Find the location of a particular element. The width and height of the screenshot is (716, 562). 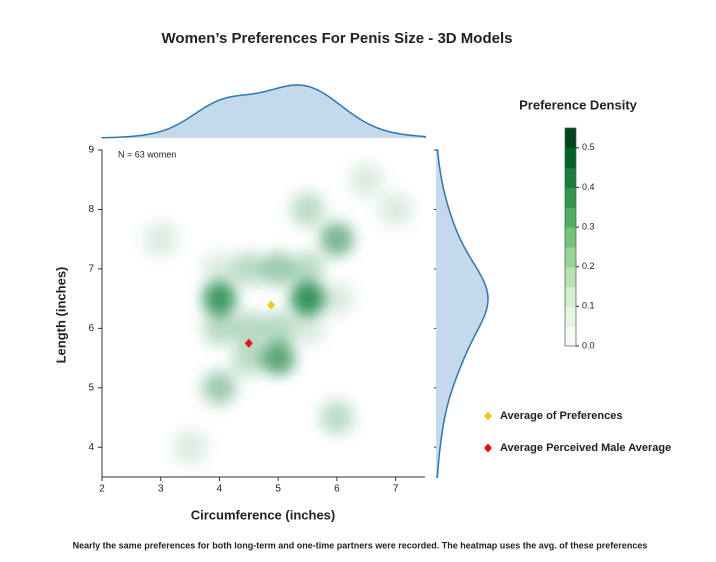

y-tick-label: 4 is located at coordinates (91, 447).